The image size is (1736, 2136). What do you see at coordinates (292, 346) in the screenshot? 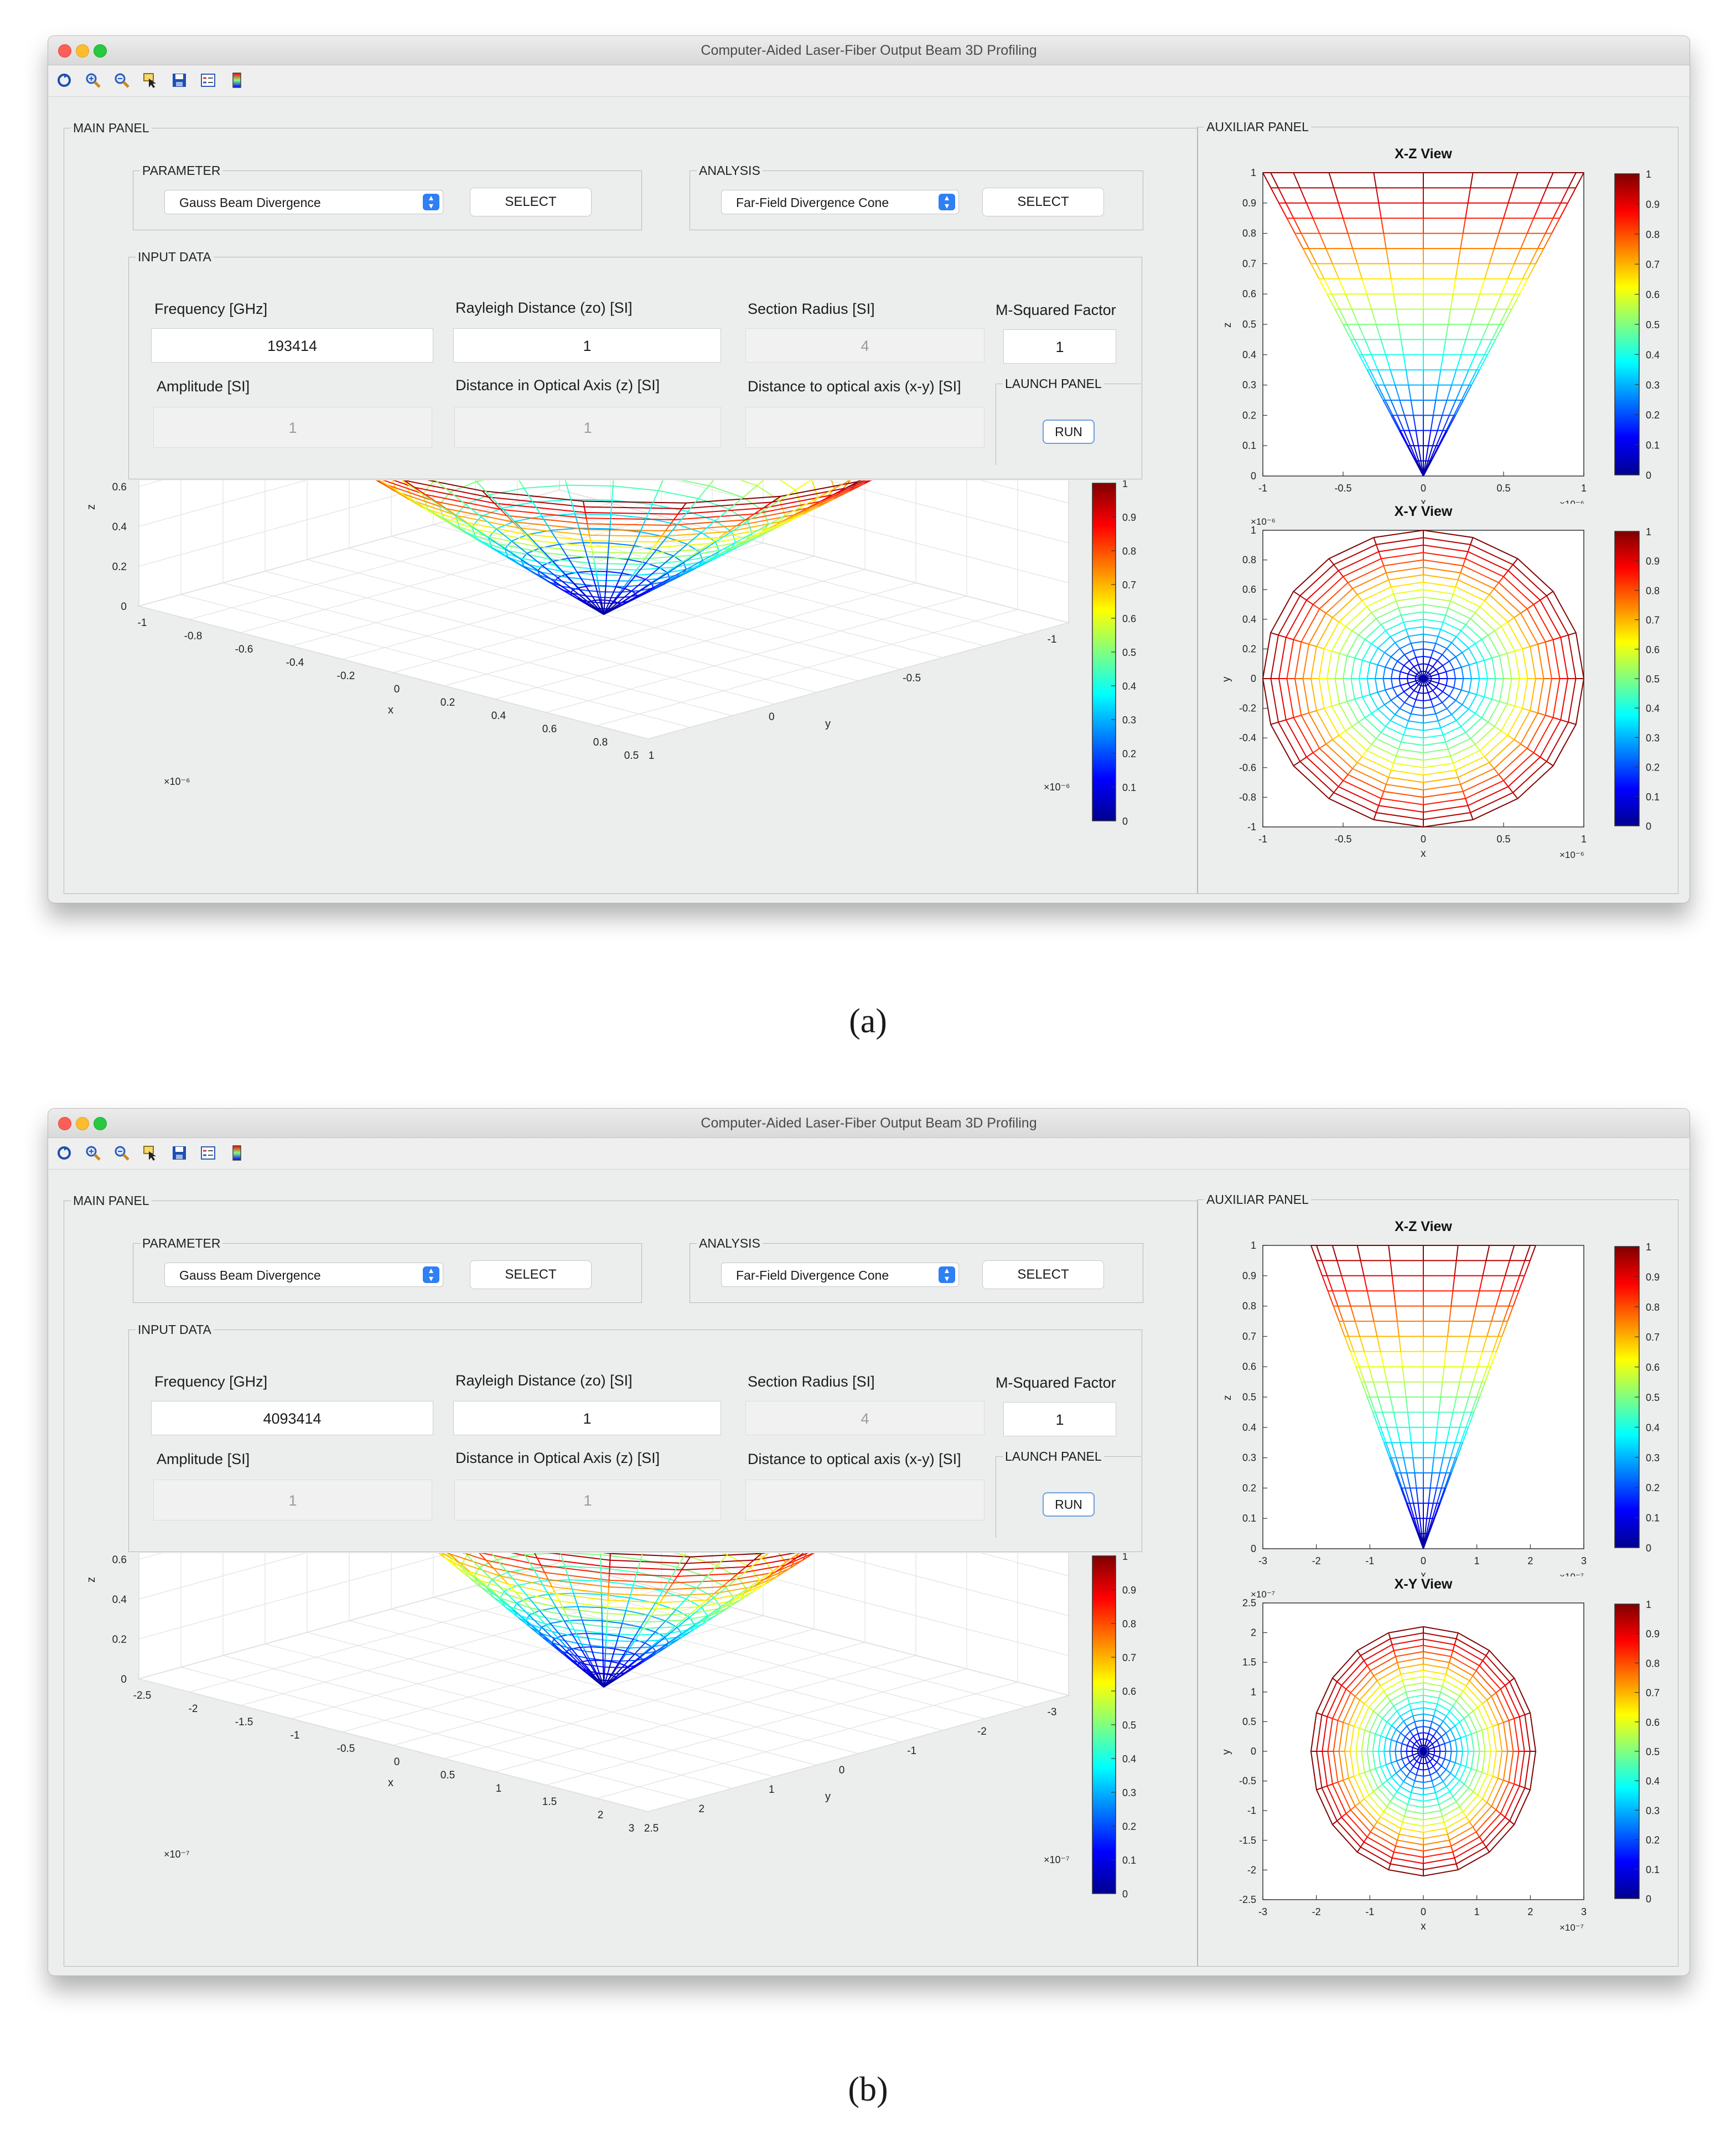
I see `frequency-input: 193414` at bounding box center [292, 346].